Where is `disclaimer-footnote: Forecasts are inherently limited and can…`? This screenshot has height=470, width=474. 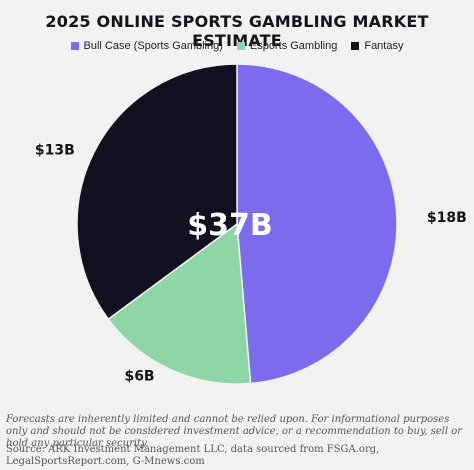
disclaimer-footnote: Forecasts are inherently limited and can… is located at coordinates (234, 431).